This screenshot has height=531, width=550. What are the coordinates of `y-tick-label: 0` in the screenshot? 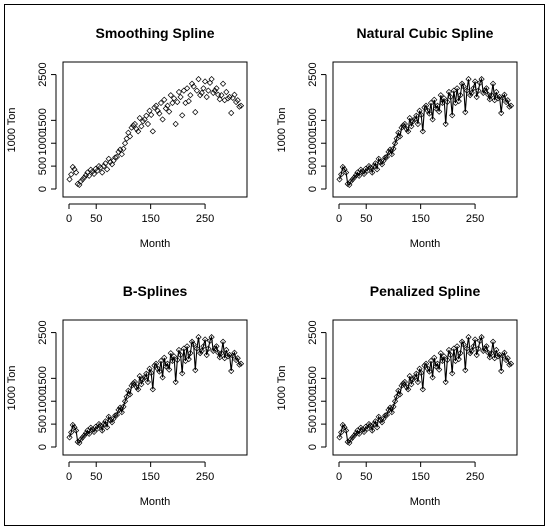 It's located at (43, 189).